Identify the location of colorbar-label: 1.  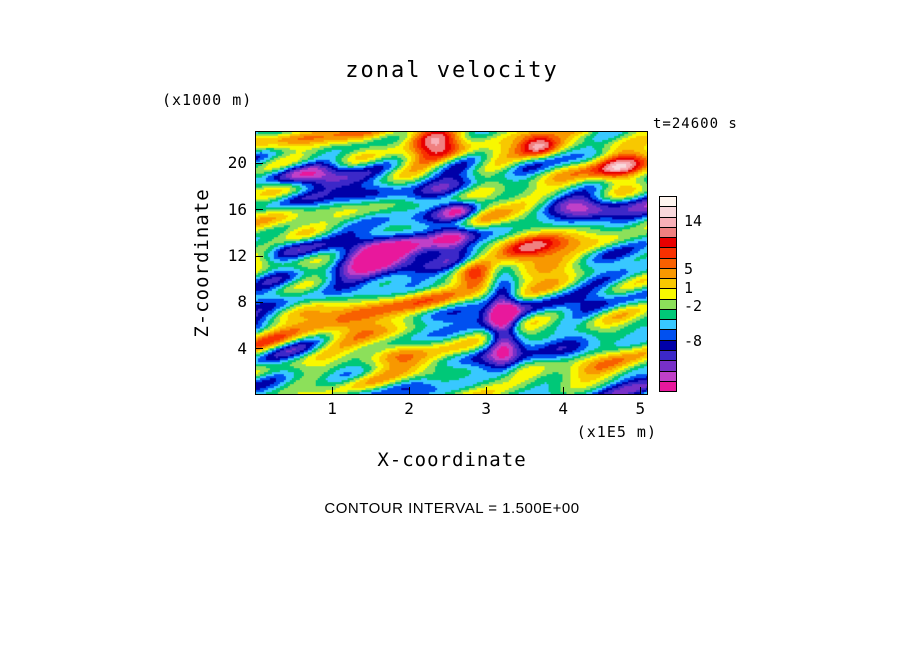
(689, 287).